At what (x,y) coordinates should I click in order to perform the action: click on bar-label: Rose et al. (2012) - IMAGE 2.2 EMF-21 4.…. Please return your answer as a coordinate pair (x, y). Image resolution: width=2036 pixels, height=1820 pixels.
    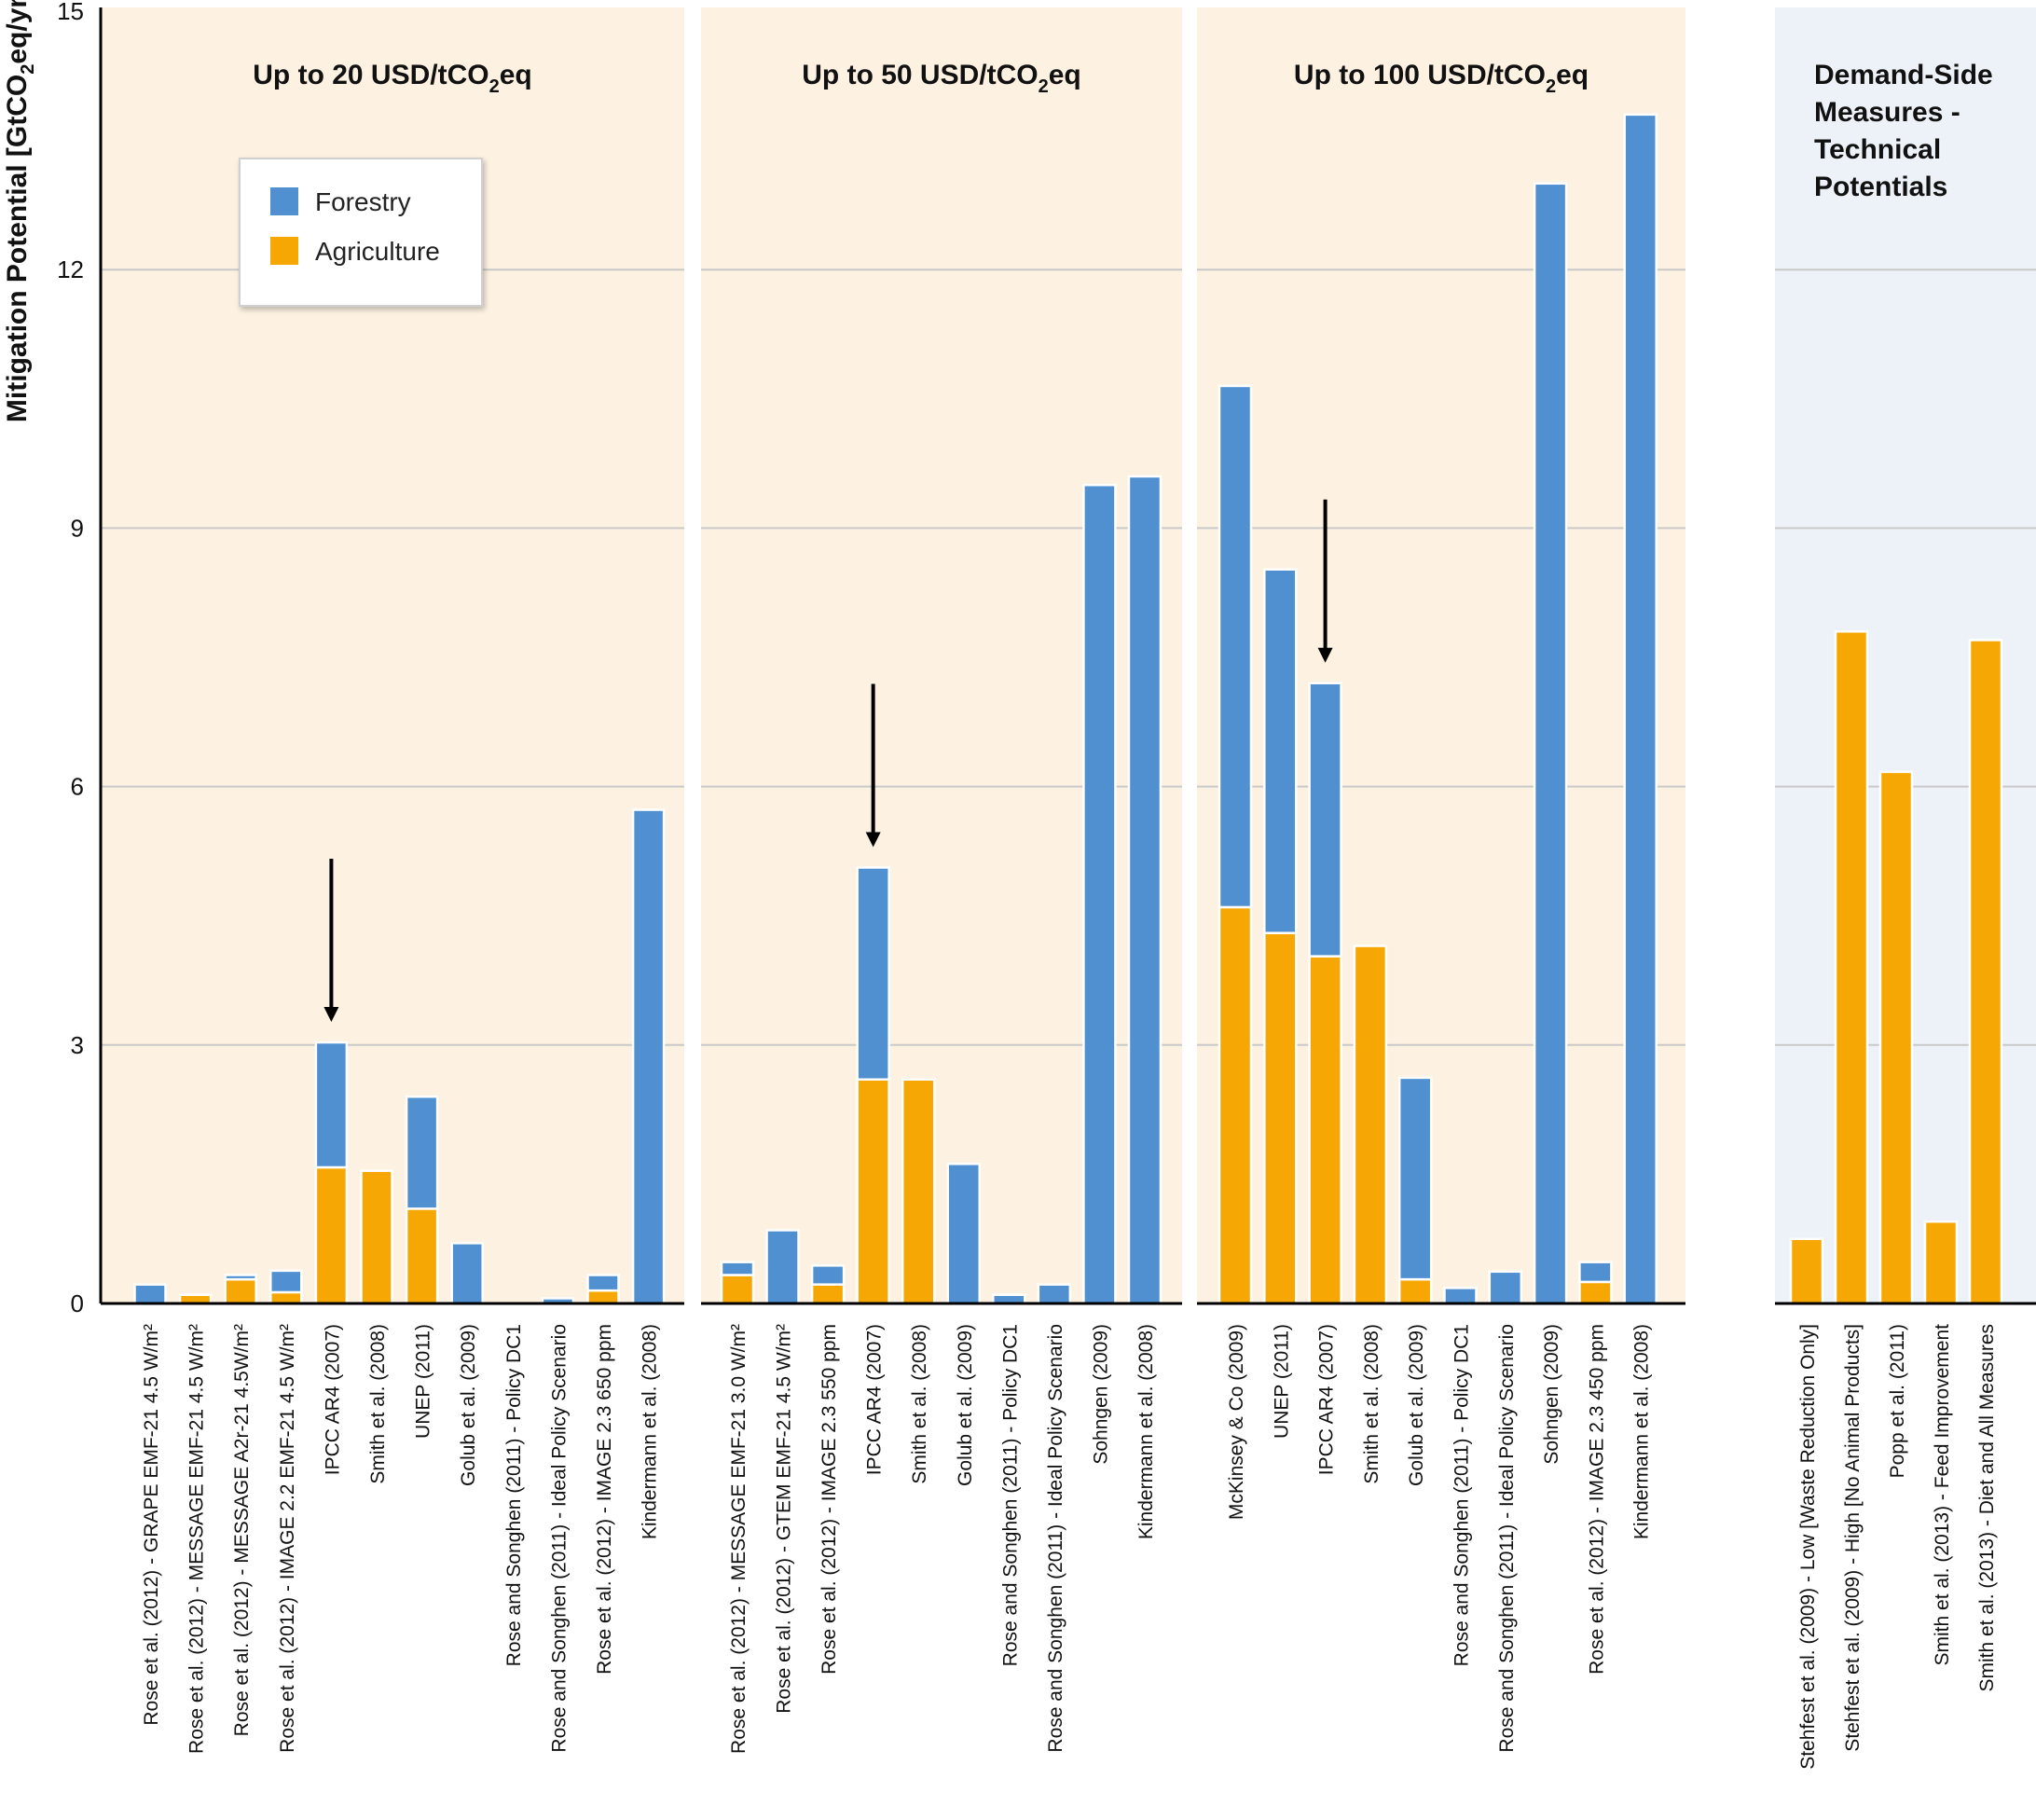
    Looking at the image, I should click on (287, 1538).